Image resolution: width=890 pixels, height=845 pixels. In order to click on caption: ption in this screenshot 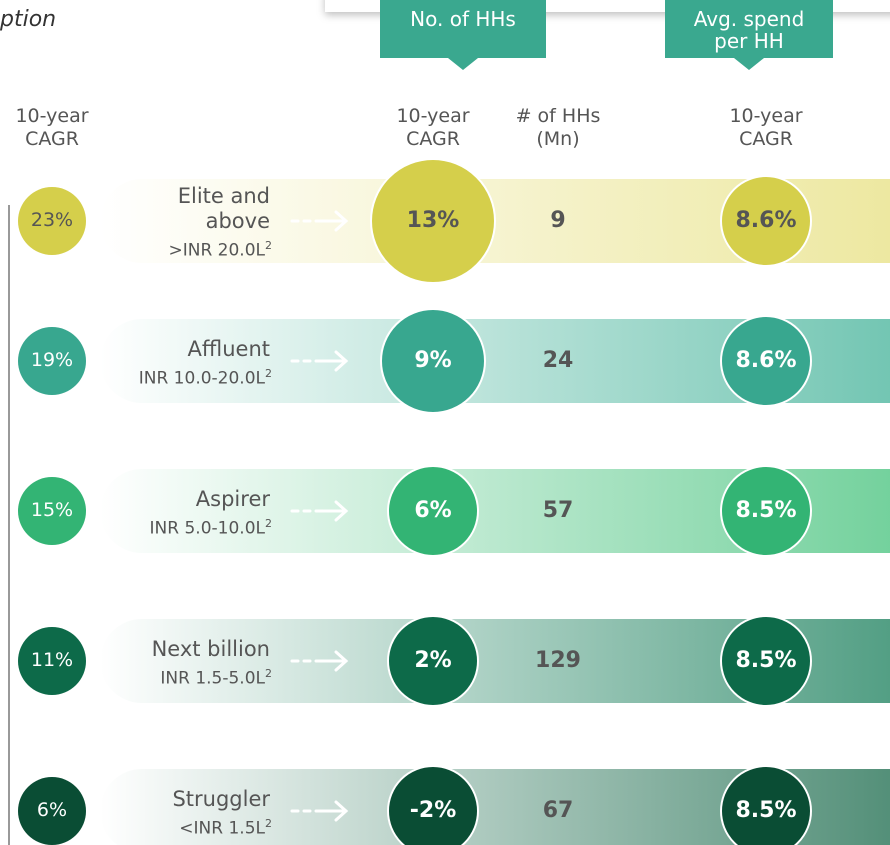, I will do `click(28, 19)`.